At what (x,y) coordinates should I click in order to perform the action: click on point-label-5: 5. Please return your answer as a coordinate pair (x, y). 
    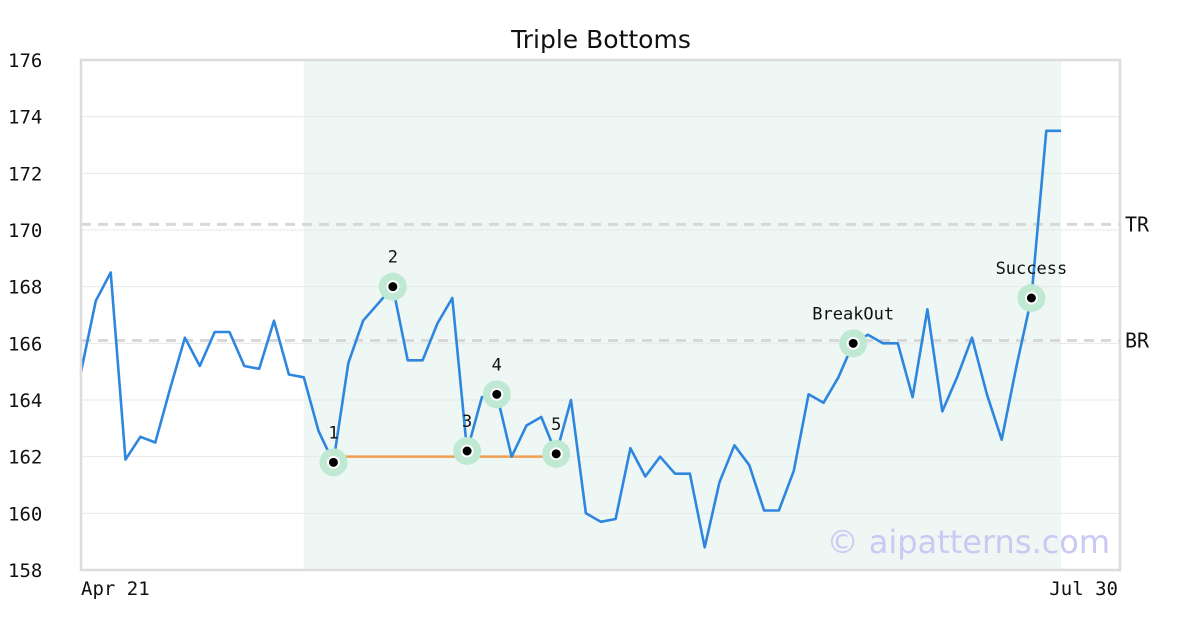
    Looking at the image, I should click on (556, 425).